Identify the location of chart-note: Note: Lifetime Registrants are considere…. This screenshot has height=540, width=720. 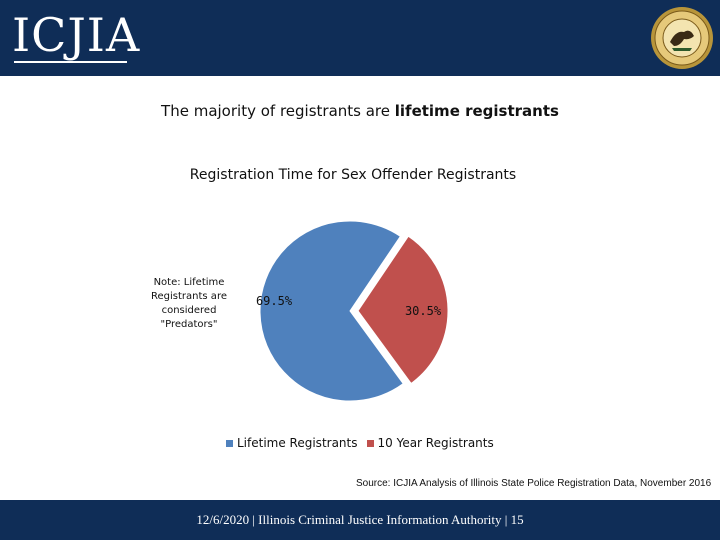
(189, 303).